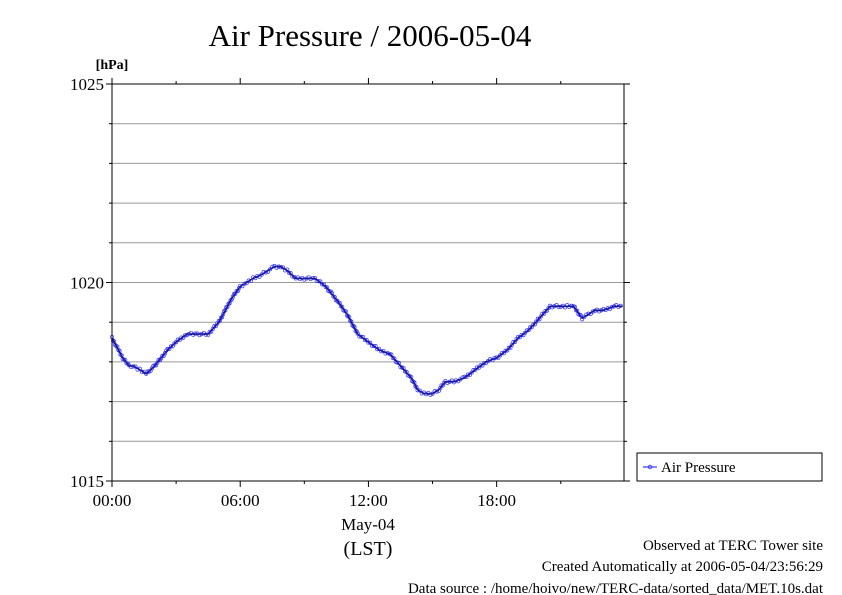 This screenshot has height=595, width=842. What do you see at coordinates (87, 481) in the screenshot?
I see `y-tick-label: 1015` at bounding box center [87, 481].